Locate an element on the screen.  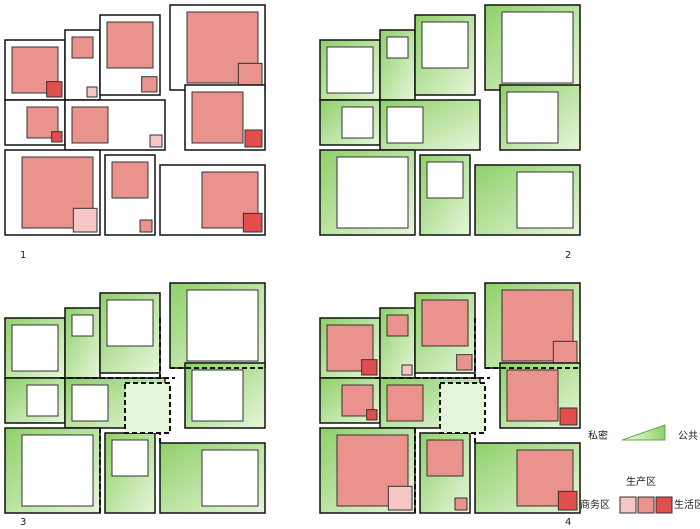
panel-label: 2 is located at coordinates (568, 255).